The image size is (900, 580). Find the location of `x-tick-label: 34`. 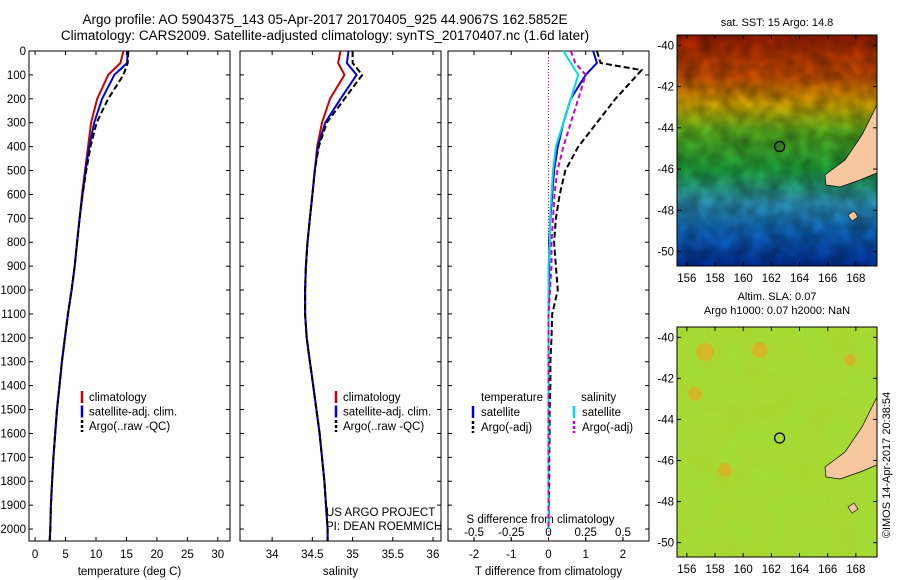

x-tick-label: 34 is located at coordinates (272, 555).